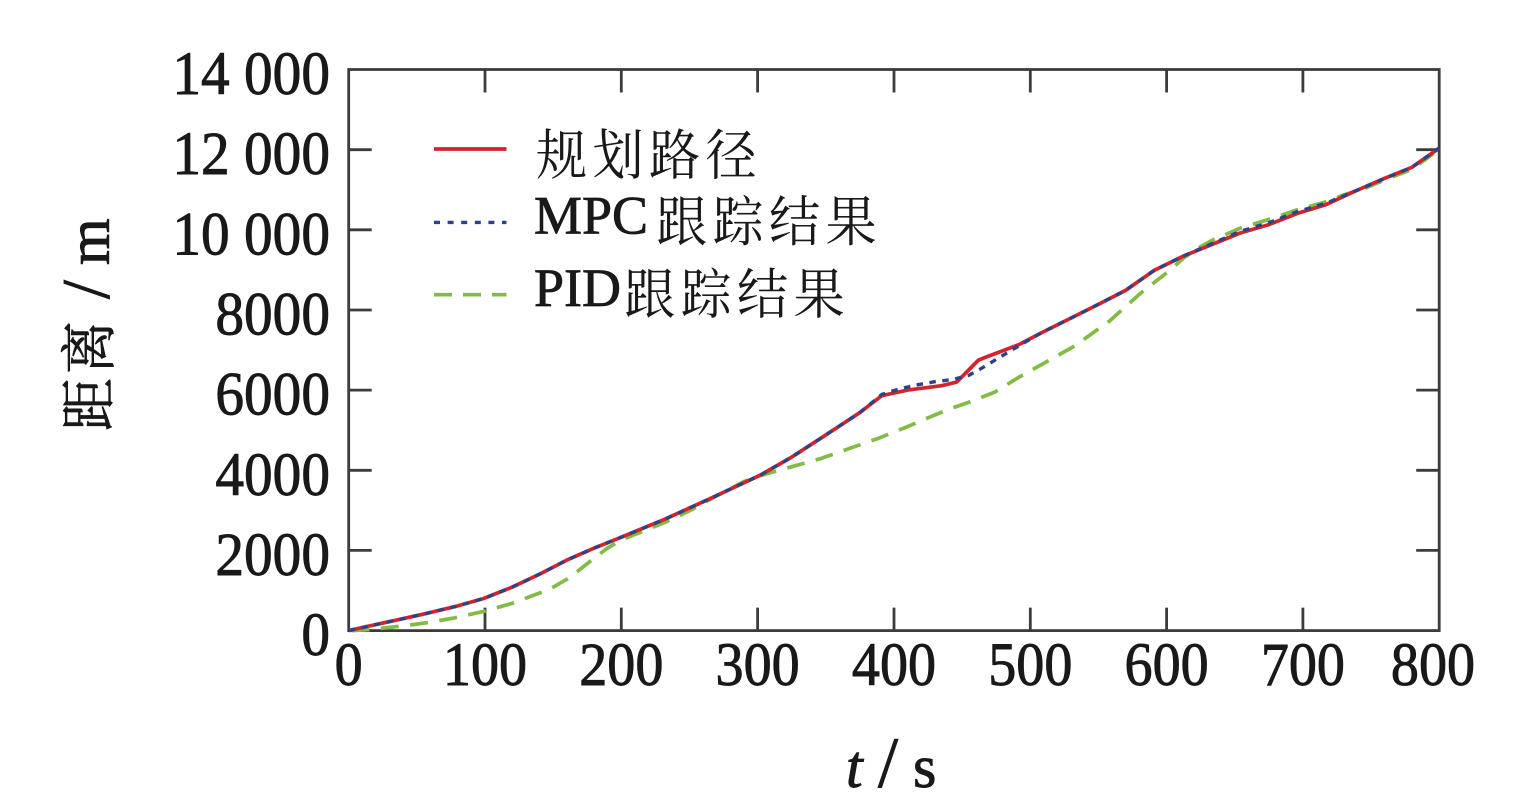 The width and height of the screenshot is (1538, 807). Describe the element at coordinates (577, 288) in the screenshot. I see `svg-text: PID` at that location.